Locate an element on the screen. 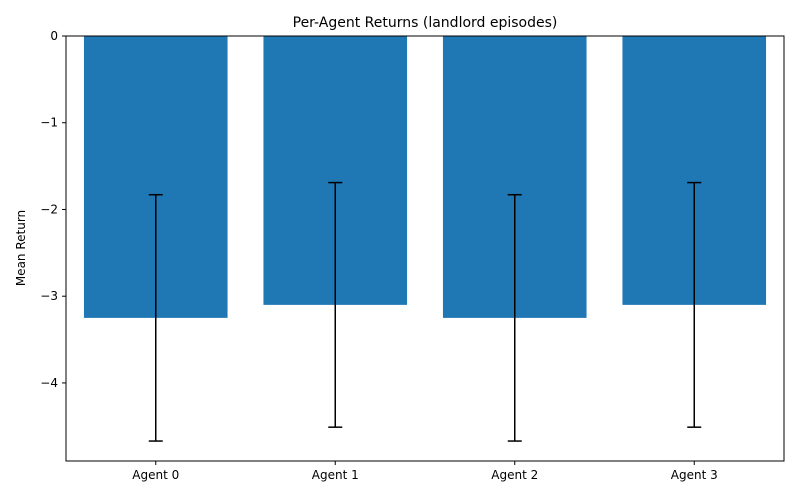  x-tick-label-0: Agent 0 is located at coordinates (155, 475).